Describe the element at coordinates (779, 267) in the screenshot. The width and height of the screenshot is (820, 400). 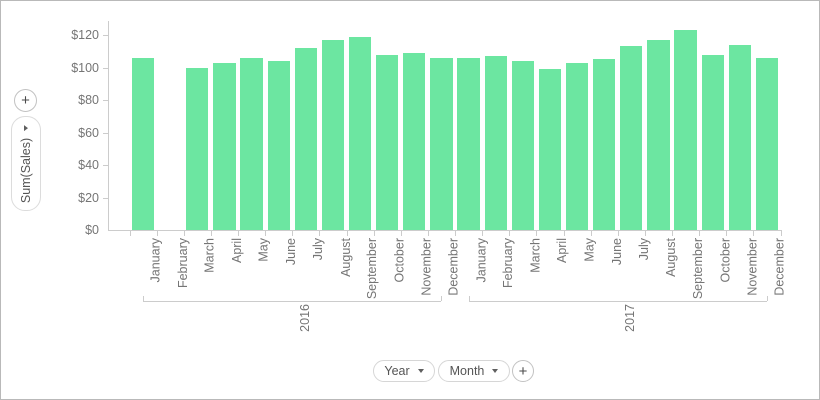
I see `month-axis-label: December` at that location.